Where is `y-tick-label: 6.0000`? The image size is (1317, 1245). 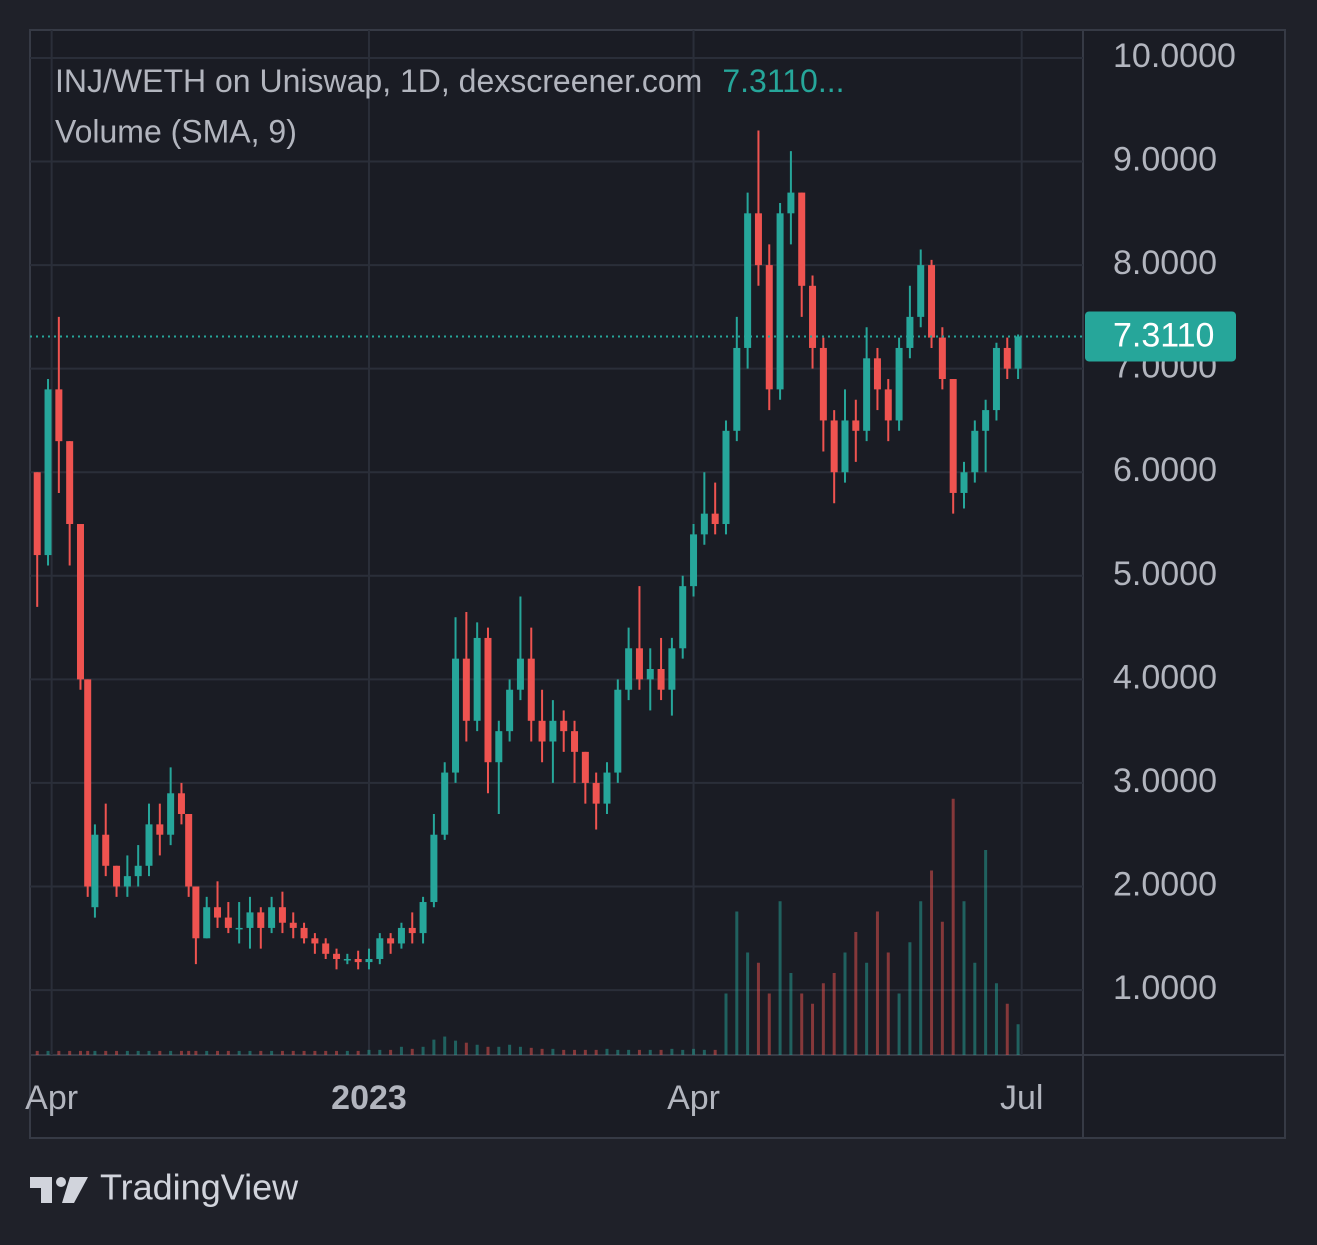
y-tick-label: 6.0000 is located at coordinates (1165, 470).